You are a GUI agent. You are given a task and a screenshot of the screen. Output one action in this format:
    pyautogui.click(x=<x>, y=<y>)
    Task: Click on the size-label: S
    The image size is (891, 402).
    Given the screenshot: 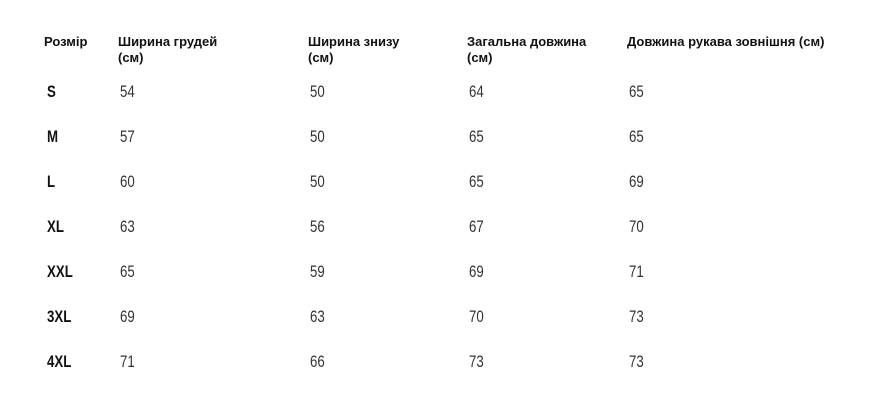 What is the action you would take?
    pyautogui.click(x=51, y=91)
    